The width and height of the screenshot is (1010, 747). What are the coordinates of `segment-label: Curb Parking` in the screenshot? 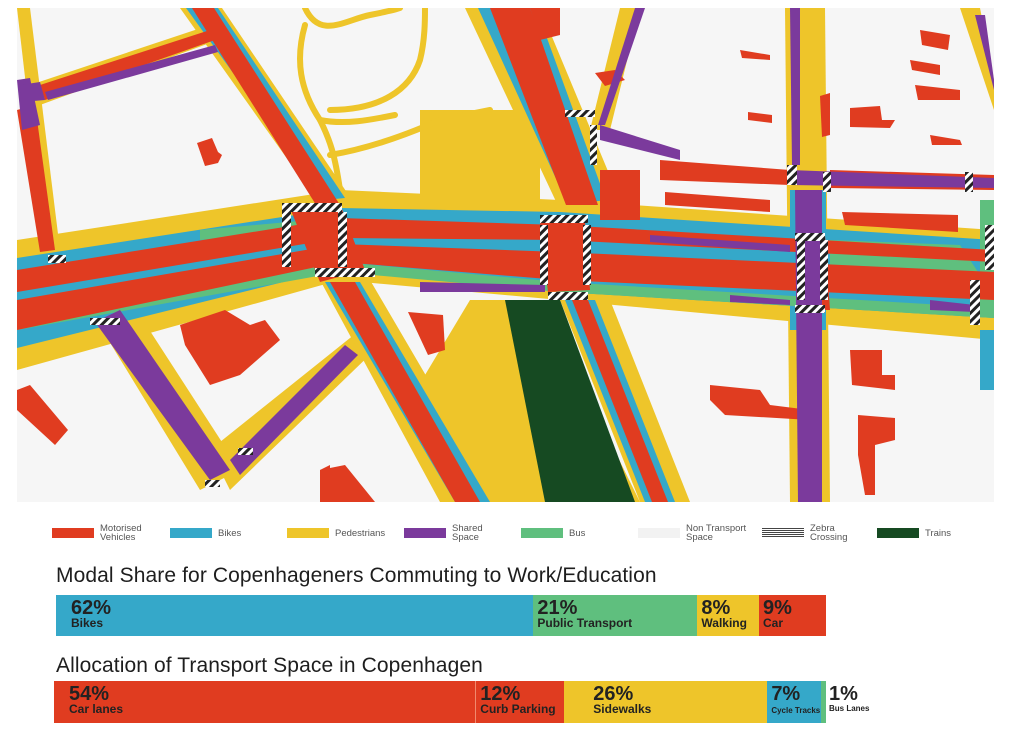 It's located at (518, 709).